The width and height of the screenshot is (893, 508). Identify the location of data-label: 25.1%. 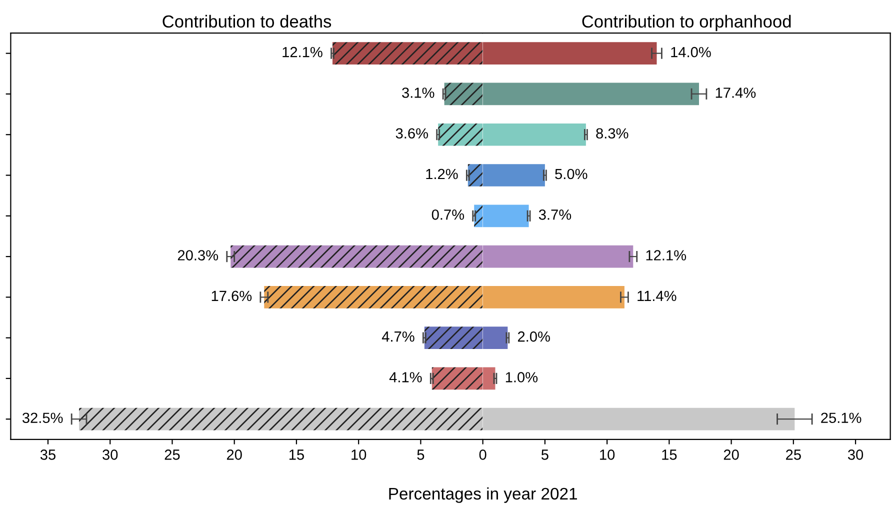
(841, 418).